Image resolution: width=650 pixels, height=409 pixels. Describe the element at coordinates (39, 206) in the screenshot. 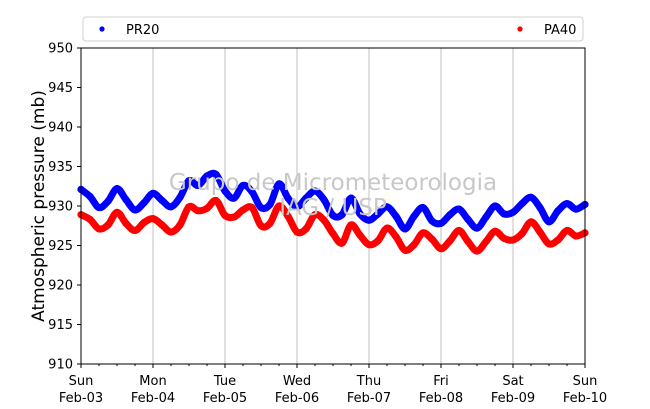

I see `y-axis-label: Atmospheric pressure (mb)` at that location.